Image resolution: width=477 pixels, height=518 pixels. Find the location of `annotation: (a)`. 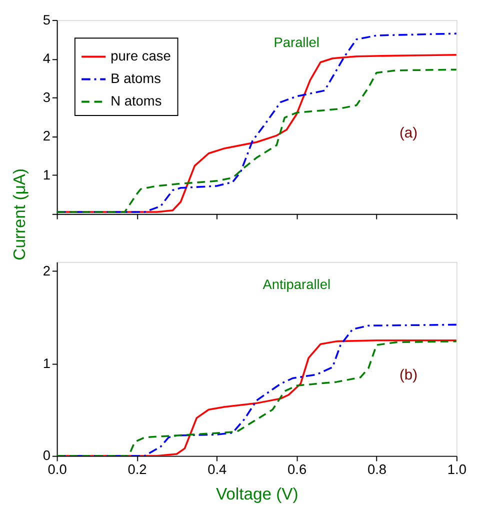

annotation: (a) is located at coordinates (409, 133).